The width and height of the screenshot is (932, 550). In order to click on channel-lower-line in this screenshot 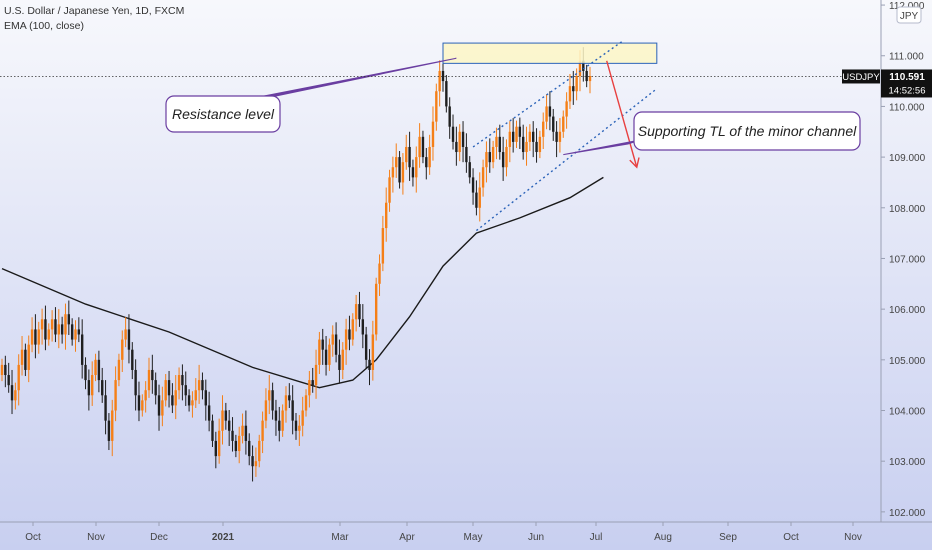, I will do `click(566, 160)`.